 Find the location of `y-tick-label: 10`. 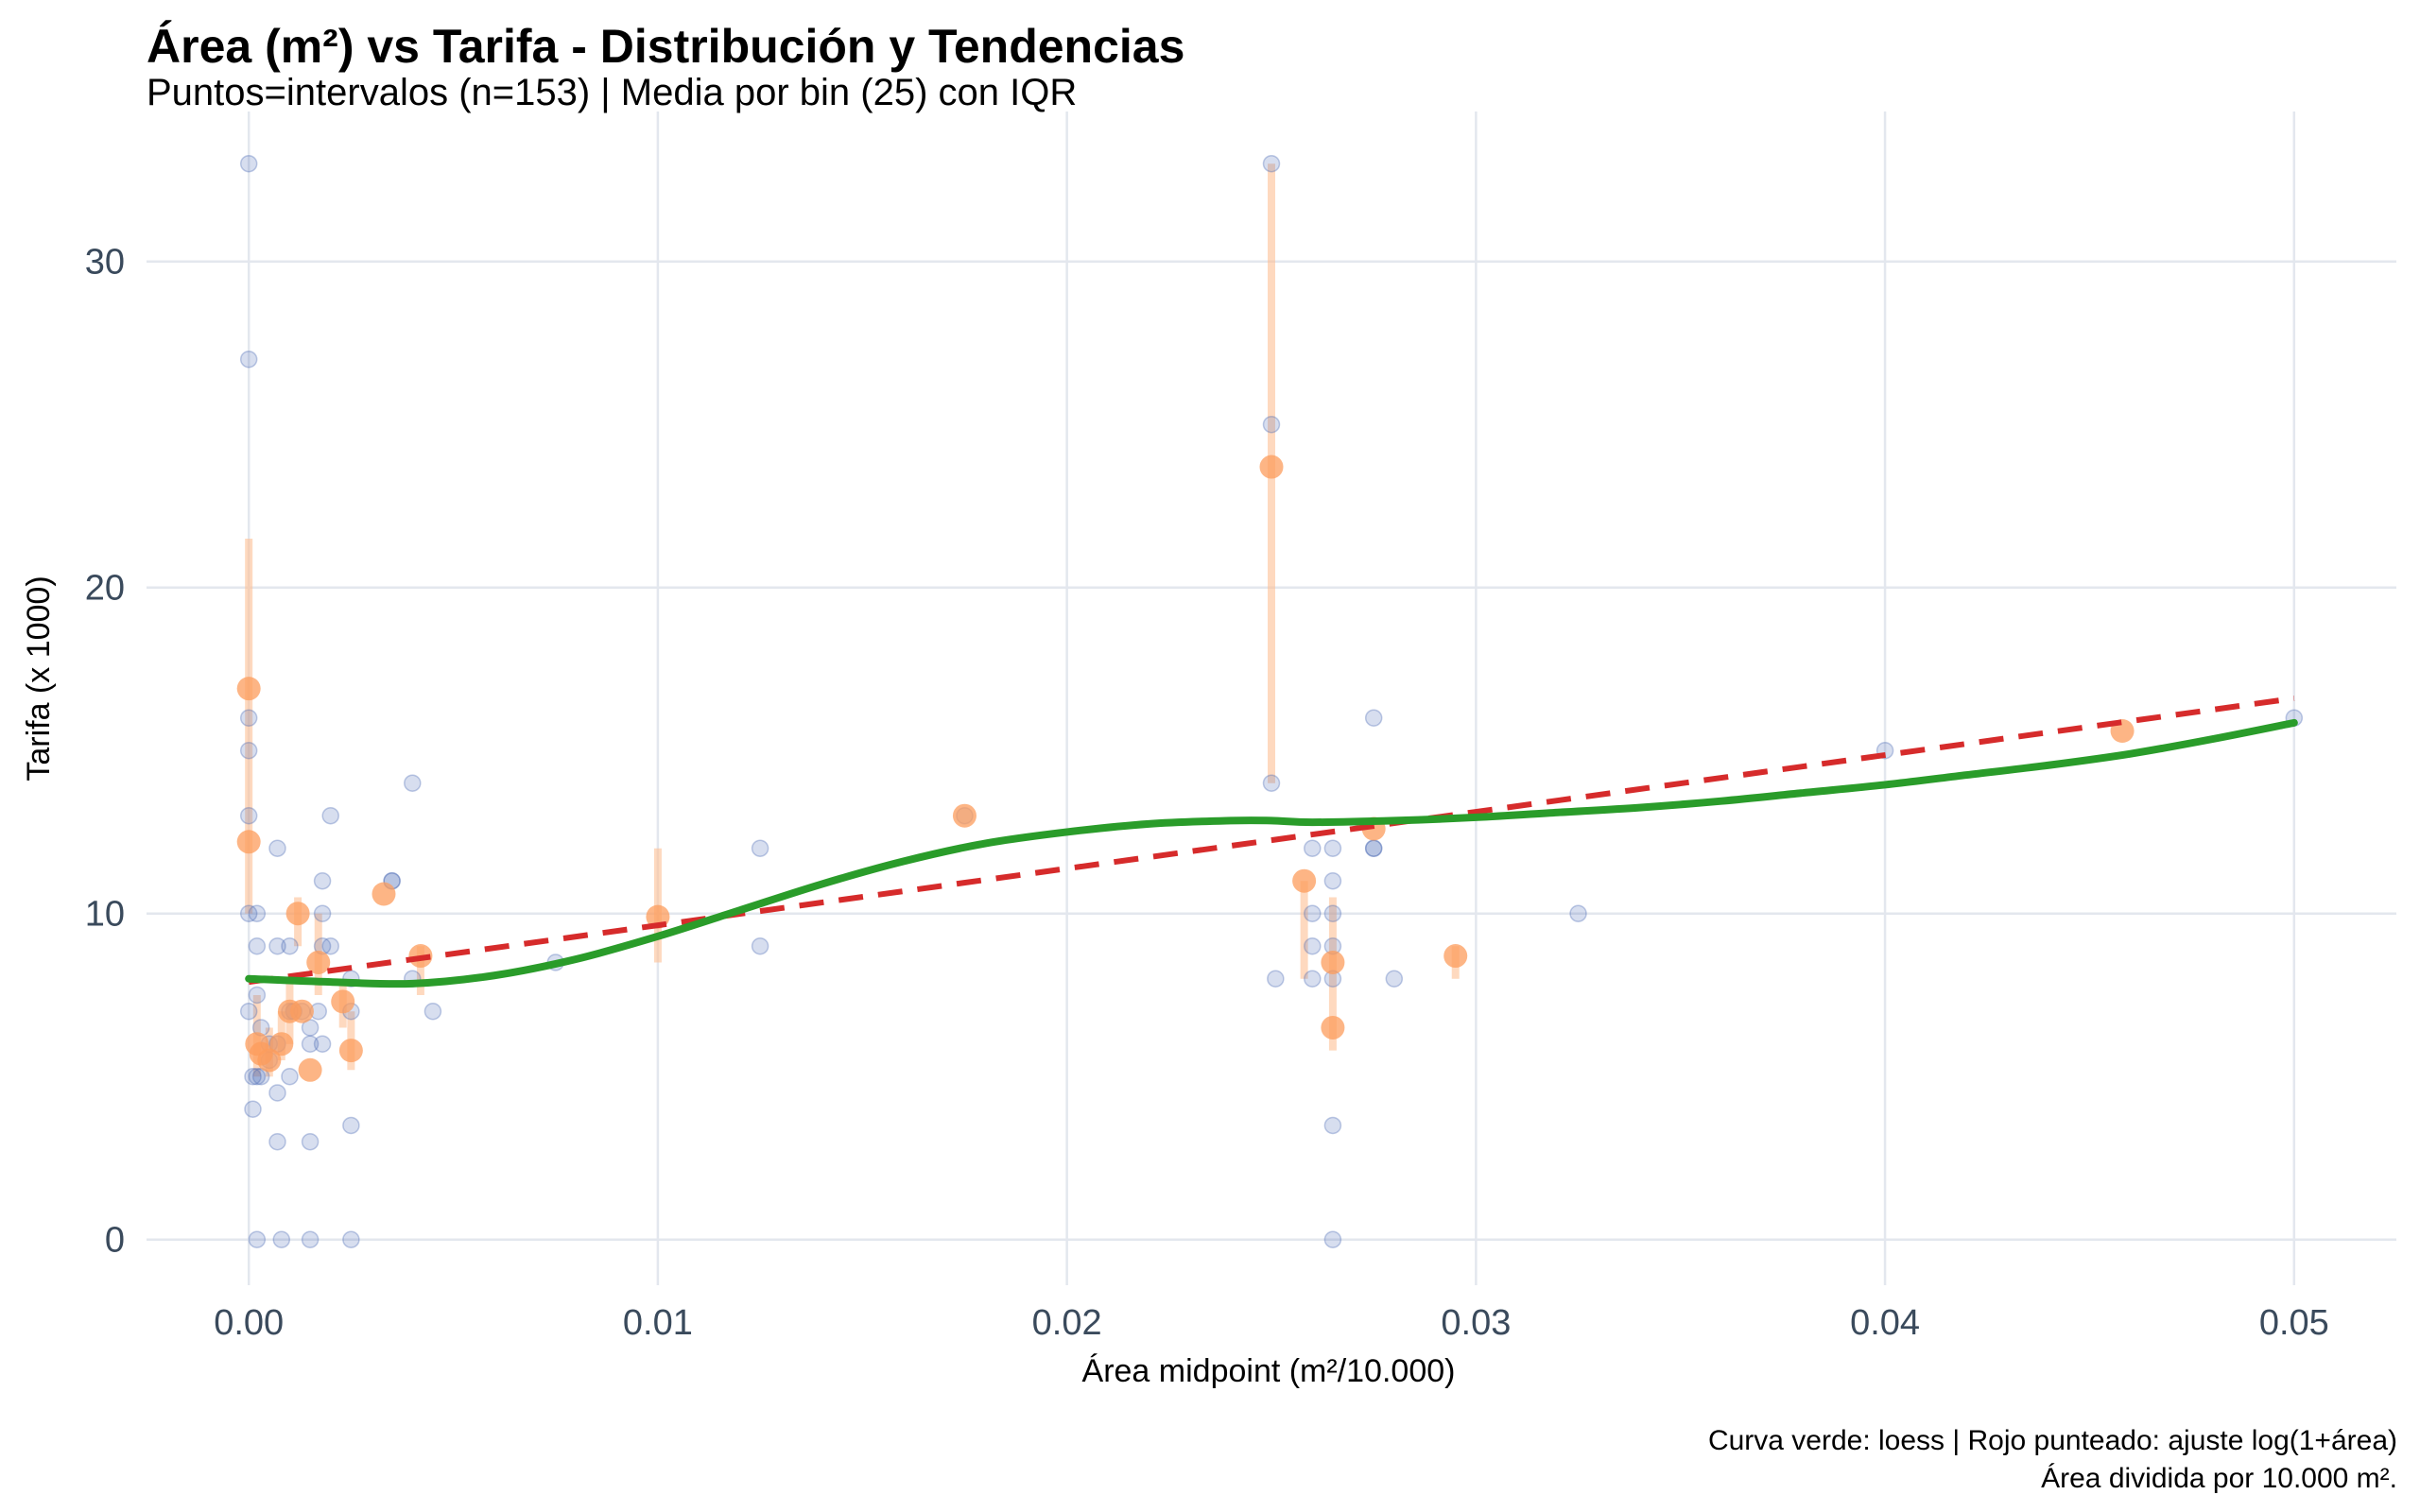

y-tick-label: 10 is located at coordinates (105, 915).